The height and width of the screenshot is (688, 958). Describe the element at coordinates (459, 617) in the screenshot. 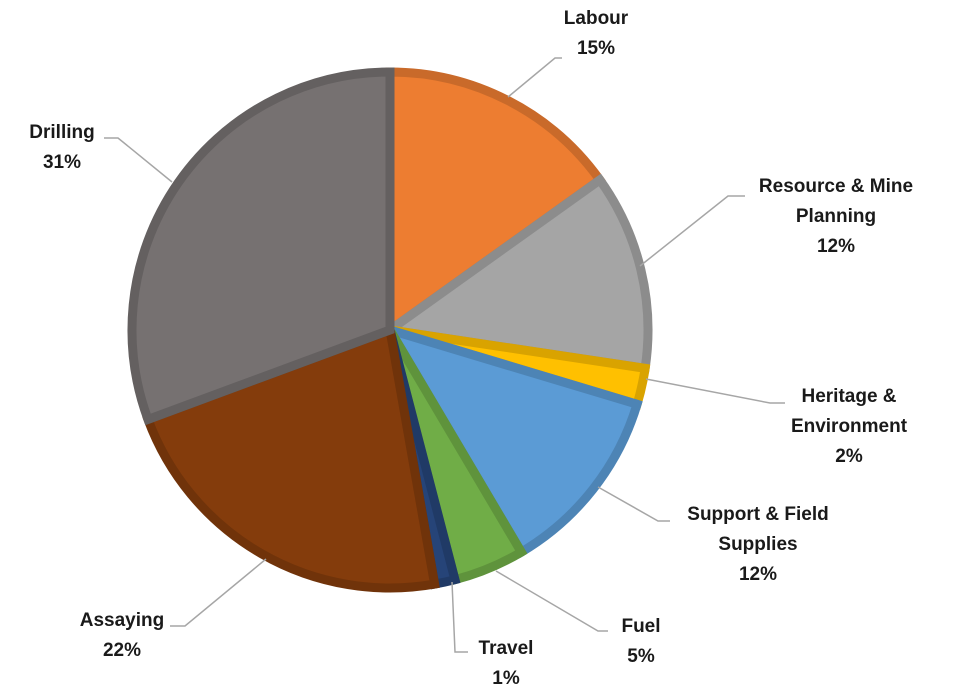

I see `leader-line-travel` at that location.